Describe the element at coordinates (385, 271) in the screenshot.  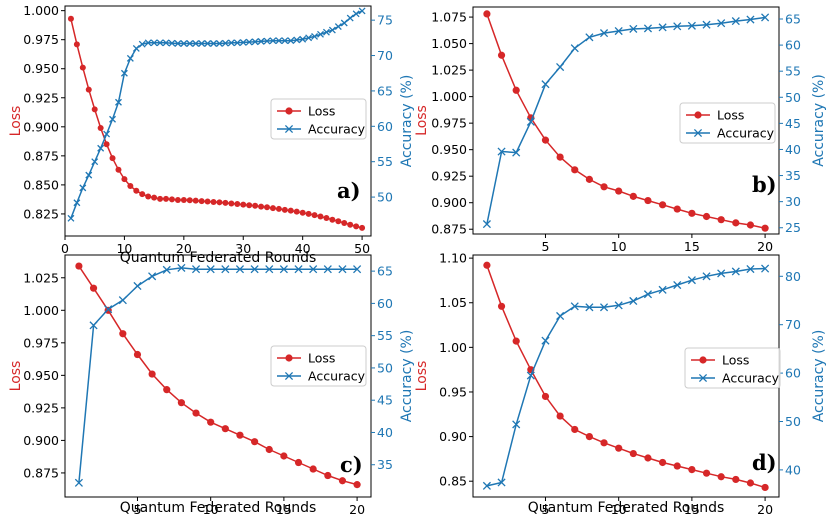
I see `y2-tick-label: 65` at that location.